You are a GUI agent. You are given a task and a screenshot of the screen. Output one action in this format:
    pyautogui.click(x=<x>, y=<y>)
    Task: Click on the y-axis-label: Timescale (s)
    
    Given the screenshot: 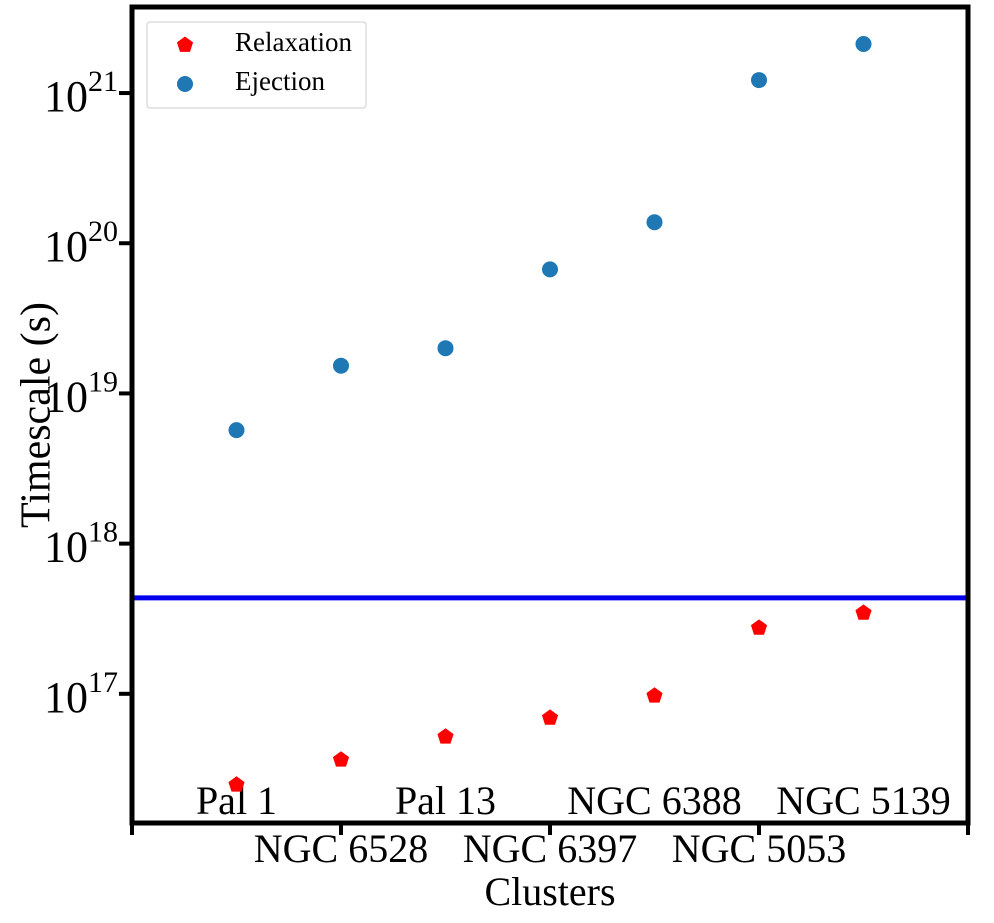 What is the action you would take?
    pyautogui.click(x=37, y=415)
    